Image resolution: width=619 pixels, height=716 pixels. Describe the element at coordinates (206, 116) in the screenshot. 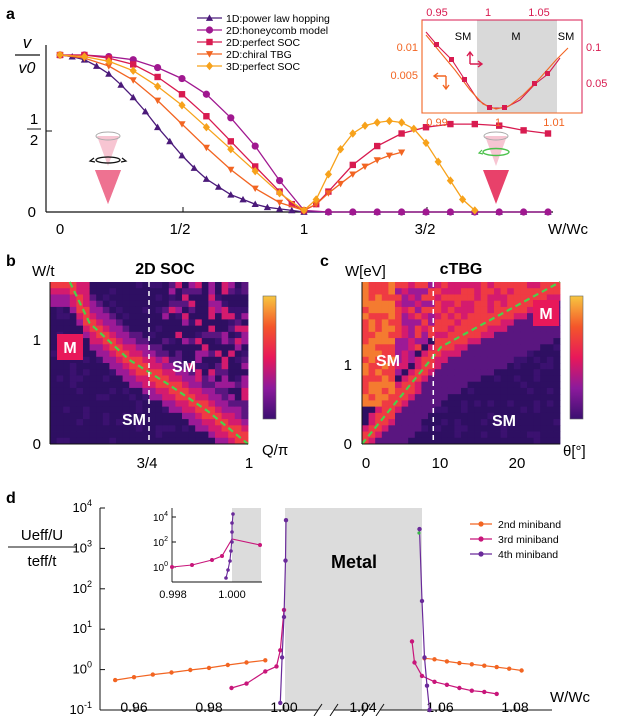

I see `panel-a-series-2-point` at that location.